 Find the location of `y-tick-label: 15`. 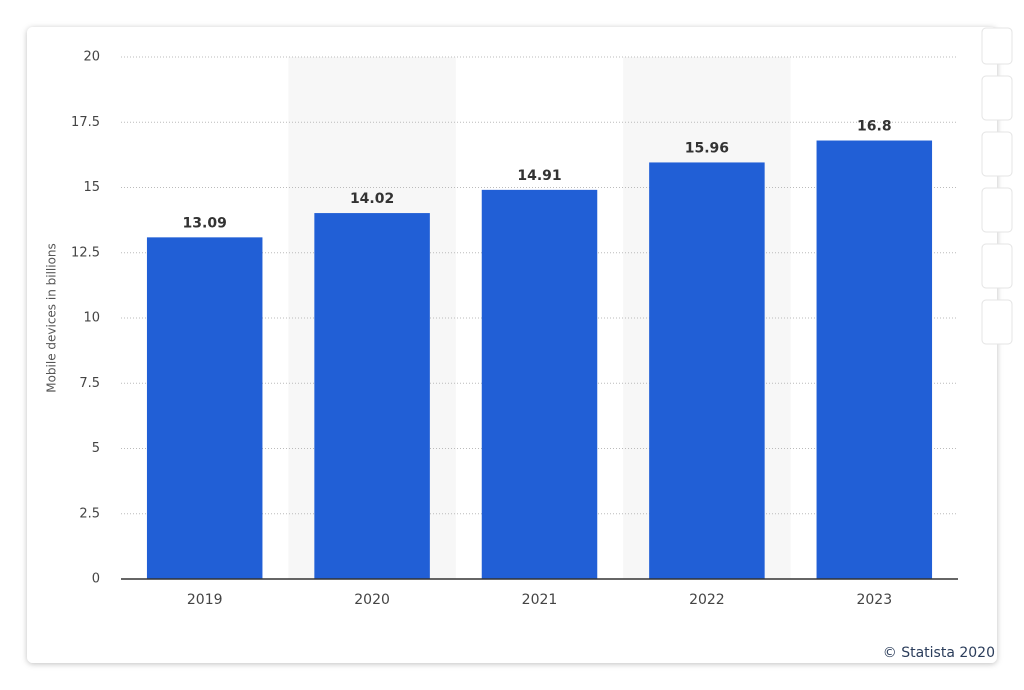

y-tick-label: 15 is located at coordinates (91, 187).